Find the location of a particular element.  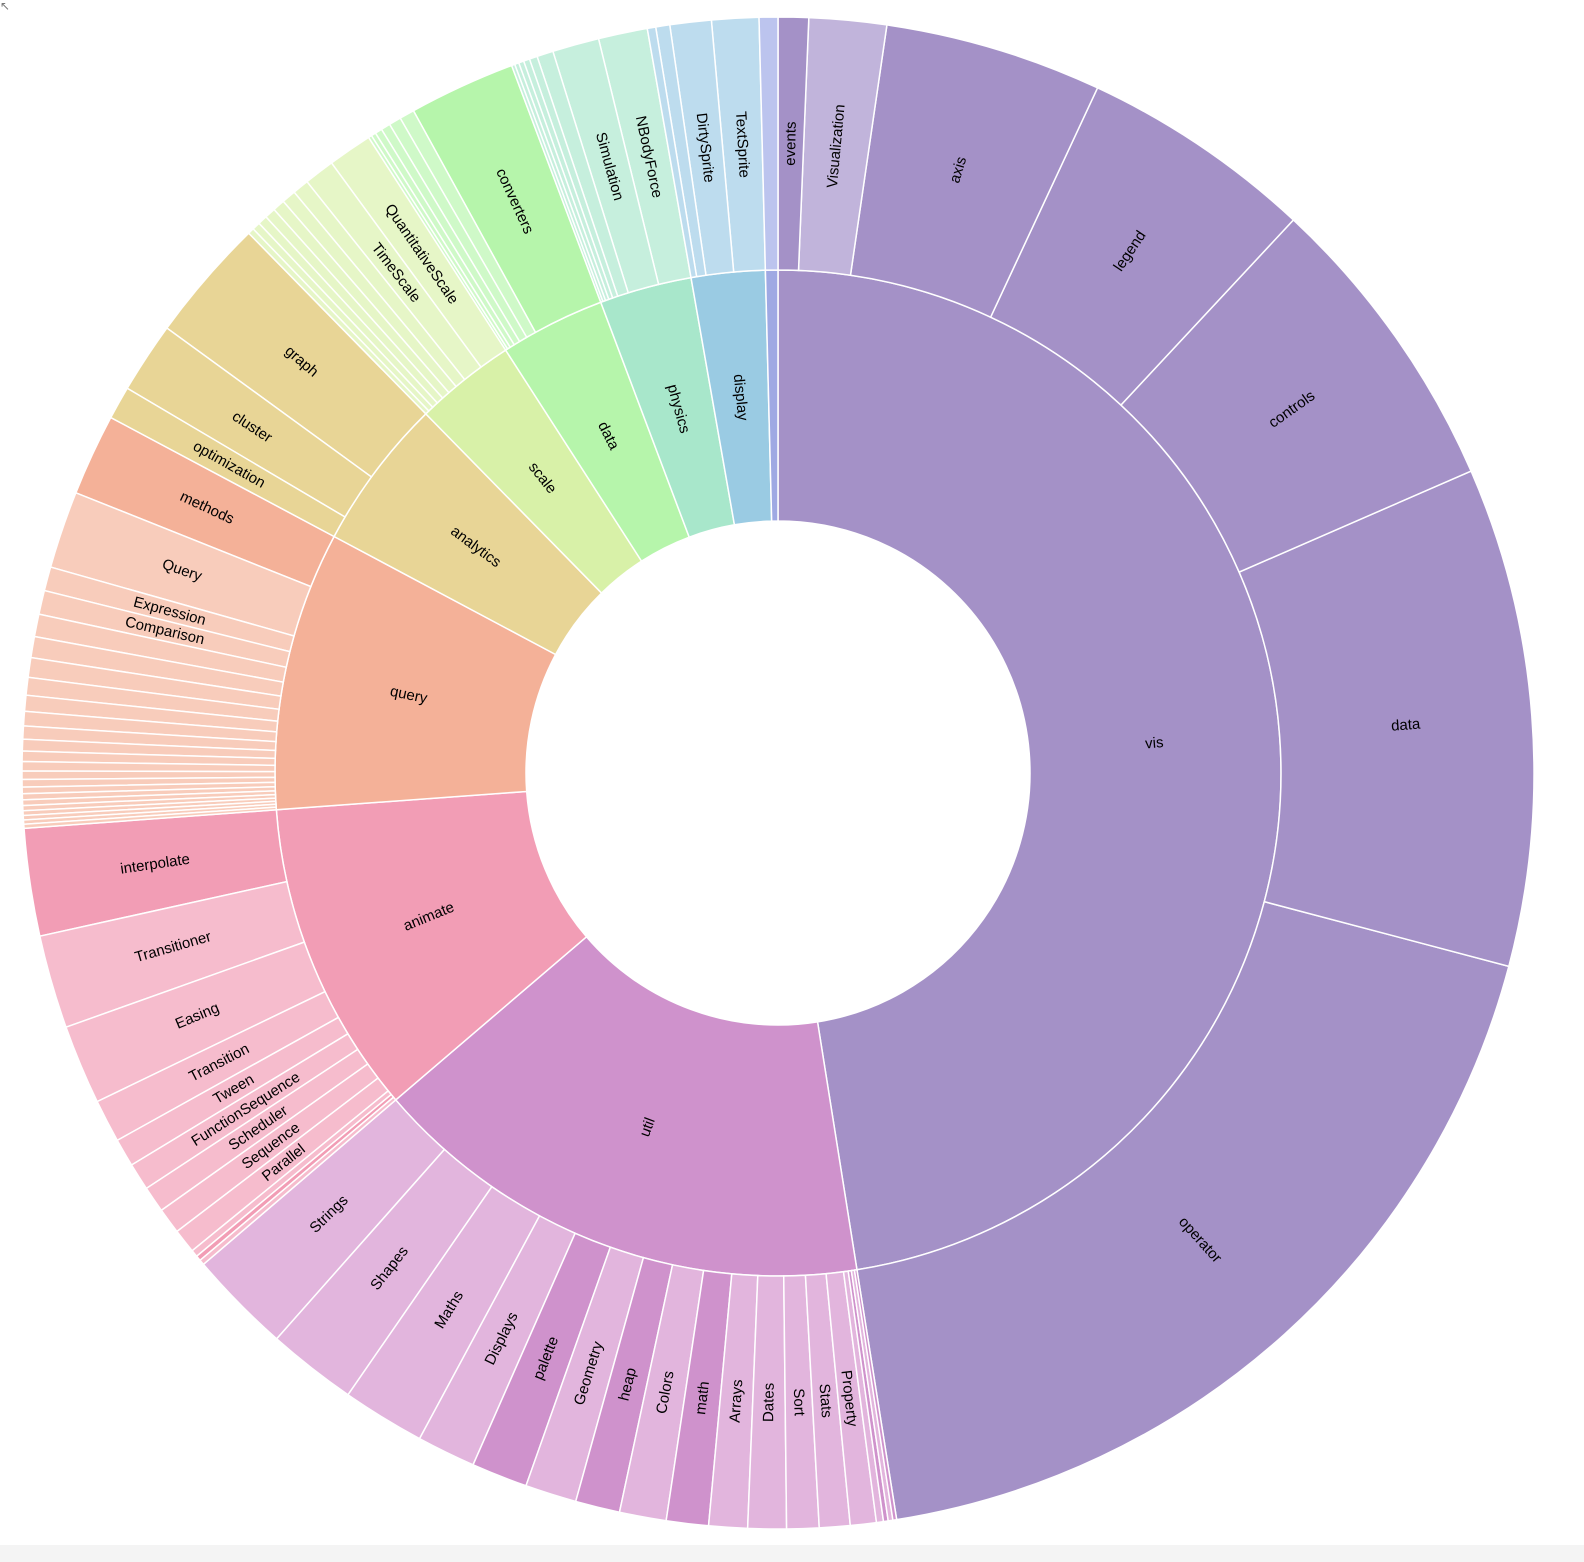

arc-animate-easing is located at coordinates (196, 1022).